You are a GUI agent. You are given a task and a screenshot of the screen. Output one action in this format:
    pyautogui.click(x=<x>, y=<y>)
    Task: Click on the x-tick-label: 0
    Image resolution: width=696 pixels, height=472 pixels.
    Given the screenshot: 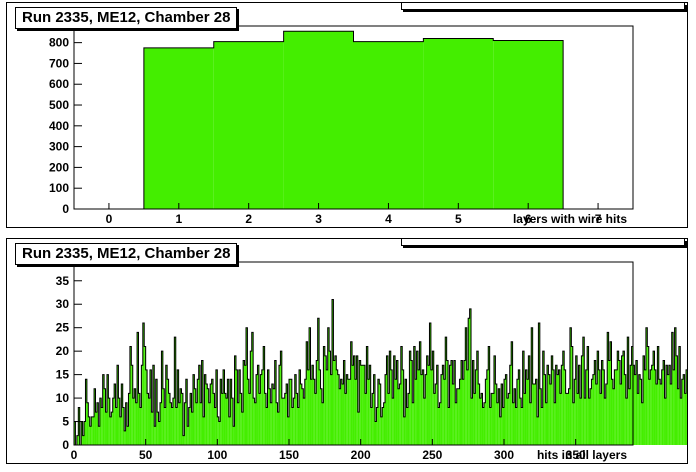 What is the action you would take?
    pyautogui.click(x=74, y=455)
    